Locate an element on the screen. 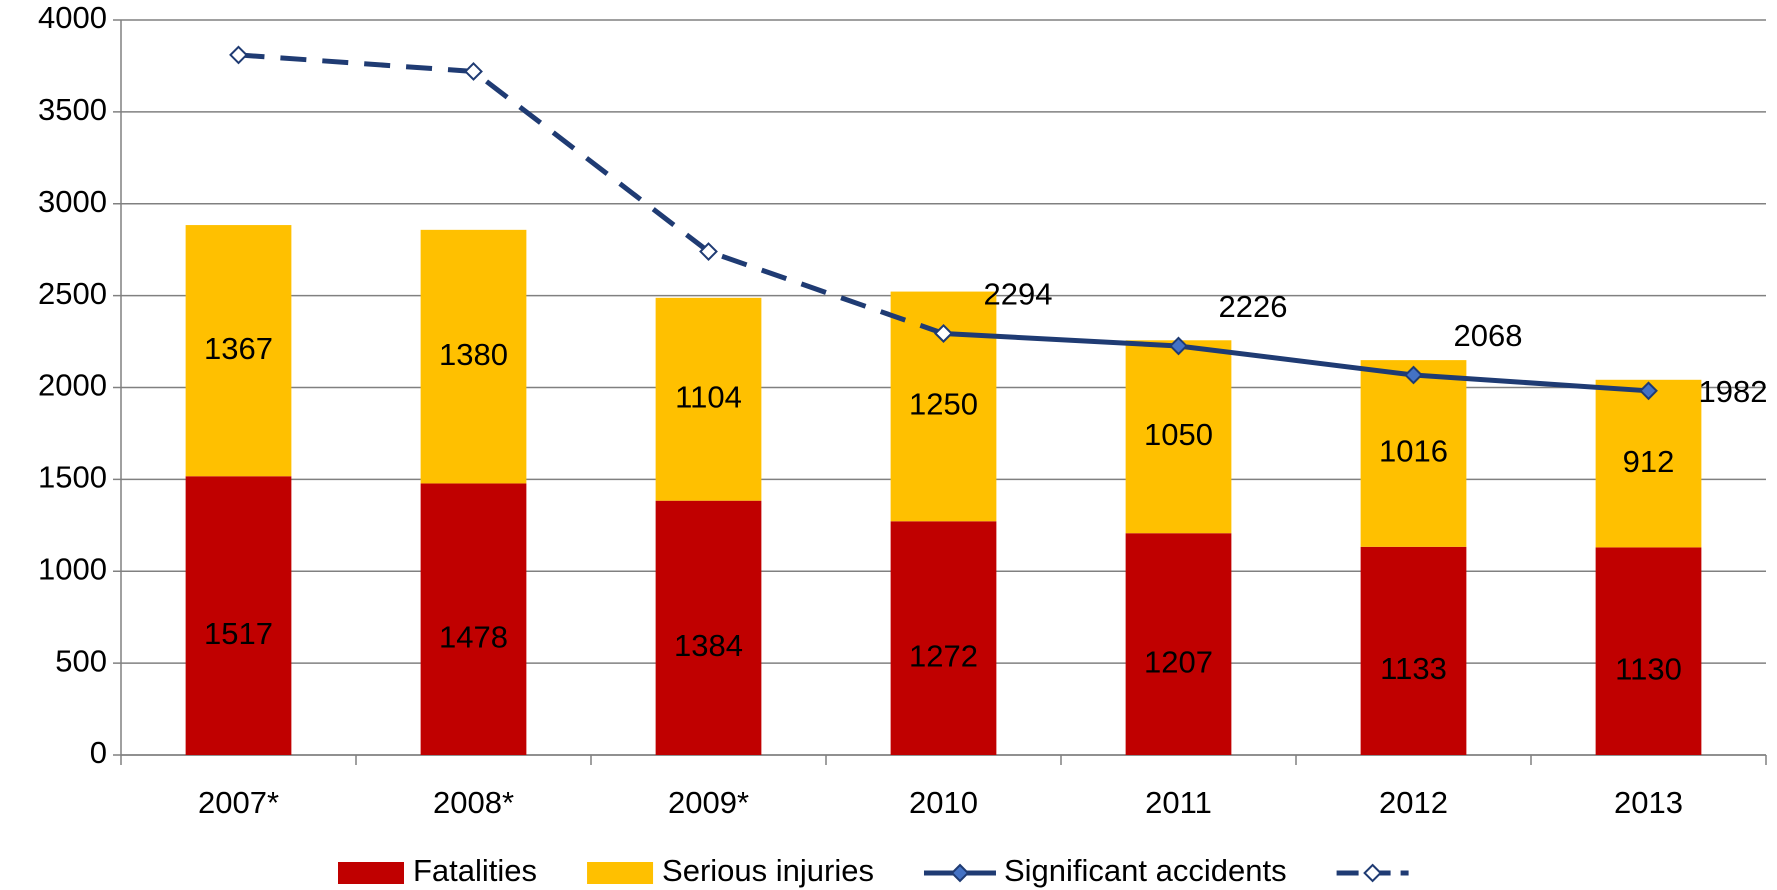  line-label: 1982 is located at coordinates (1733, 391).